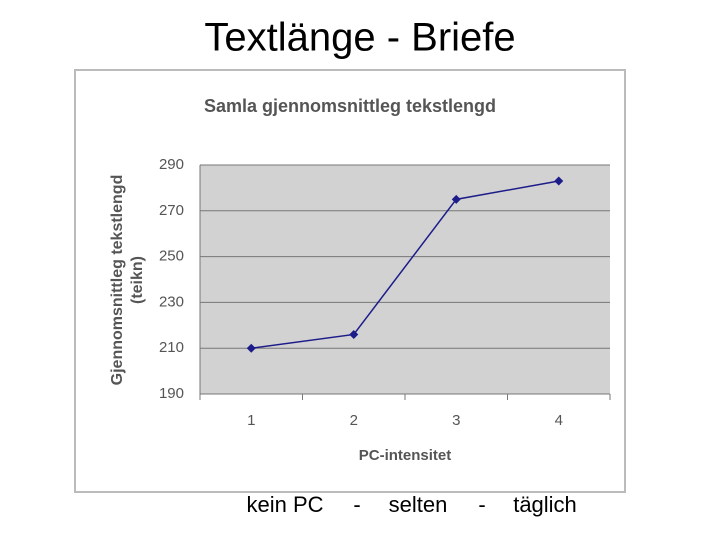 The height and width of the screenshot is (540, 720). Describe the element at coordinates (418, 504) in the screenshot. I see `caption: selten` at that location.